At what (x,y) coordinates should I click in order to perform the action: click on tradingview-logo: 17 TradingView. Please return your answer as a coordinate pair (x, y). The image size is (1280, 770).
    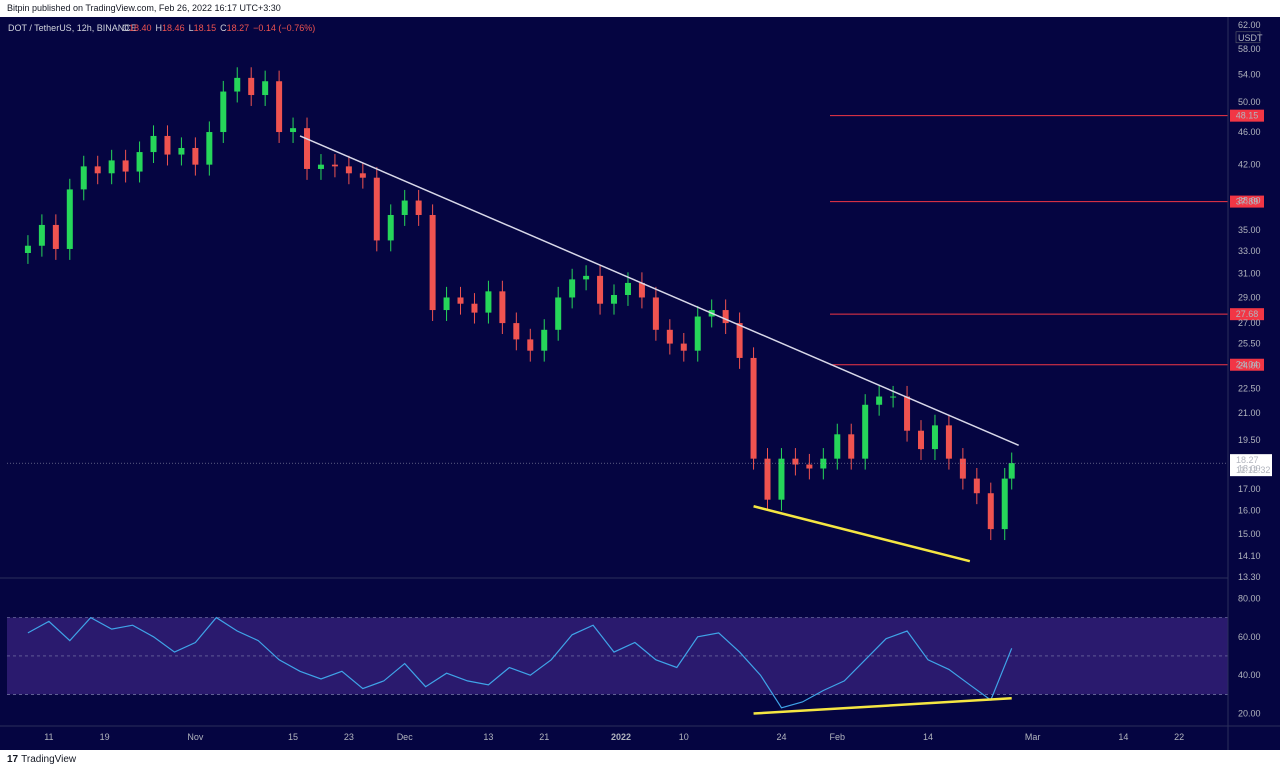
    Looking at the image, I should click on (41, 759).